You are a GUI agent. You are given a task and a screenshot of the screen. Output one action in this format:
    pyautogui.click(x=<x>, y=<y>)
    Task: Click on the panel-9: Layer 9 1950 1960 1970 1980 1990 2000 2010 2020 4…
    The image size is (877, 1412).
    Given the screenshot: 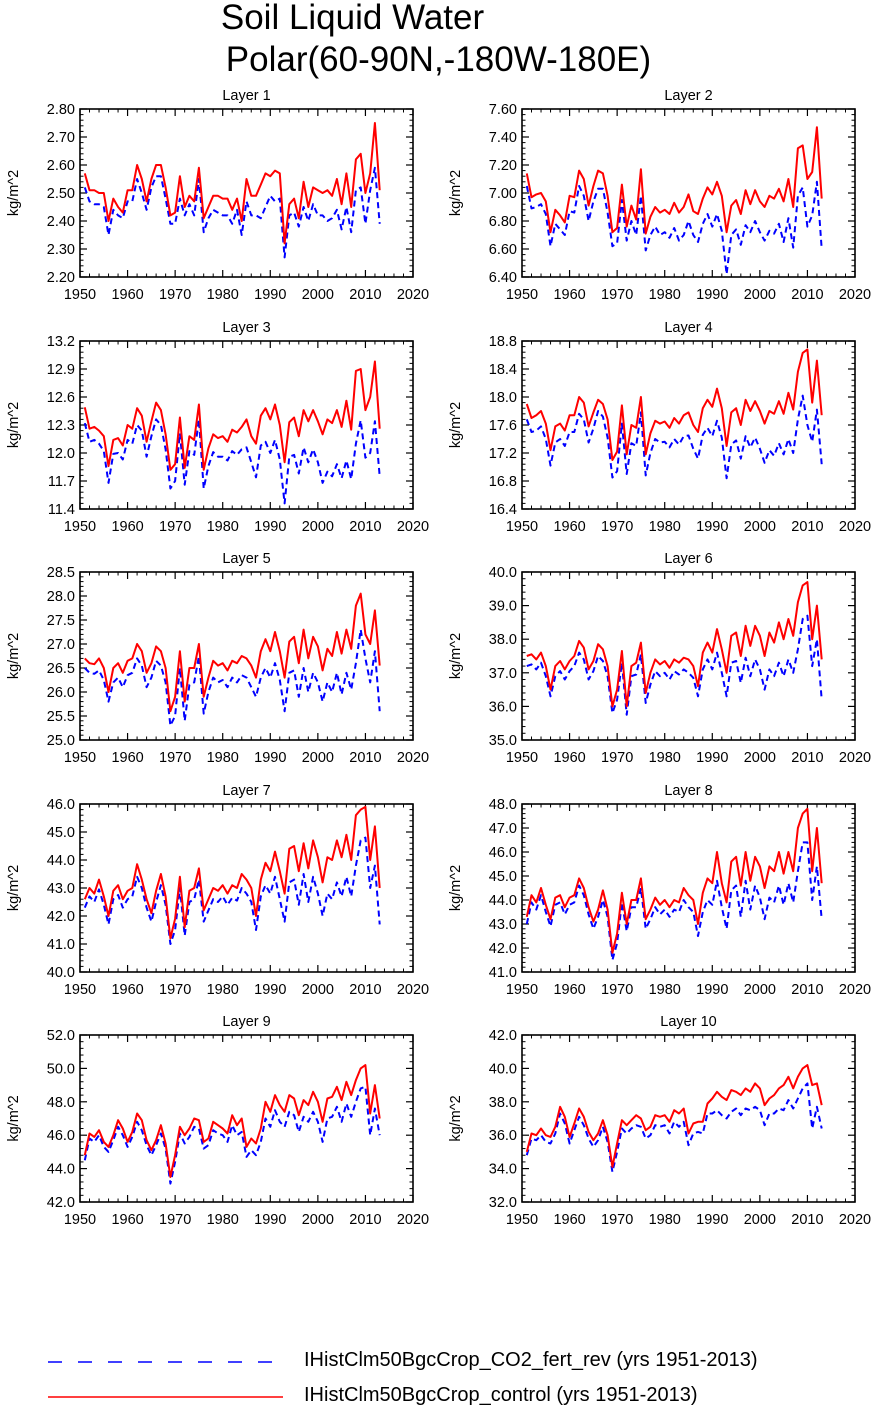 What is the action you would take?
    pyautogui.click(x=217, y=1121)
    